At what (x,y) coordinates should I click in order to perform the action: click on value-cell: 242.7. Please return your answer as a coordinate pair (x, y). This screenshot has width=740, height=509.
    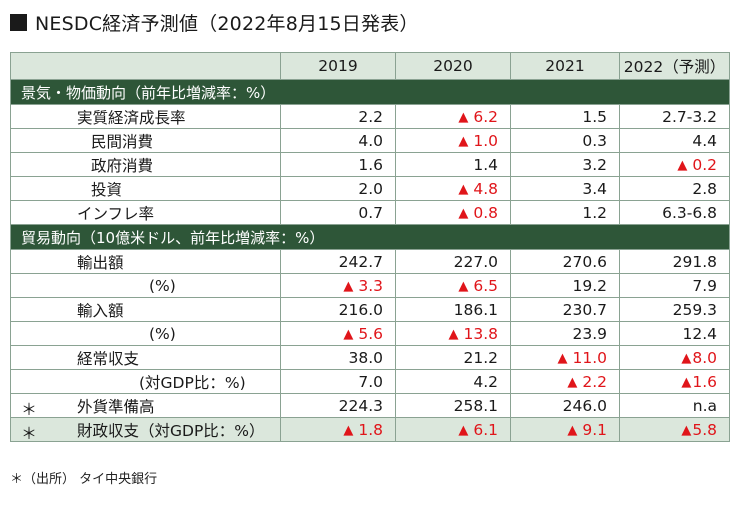
    Looking at the image, I should click on (338, 261).